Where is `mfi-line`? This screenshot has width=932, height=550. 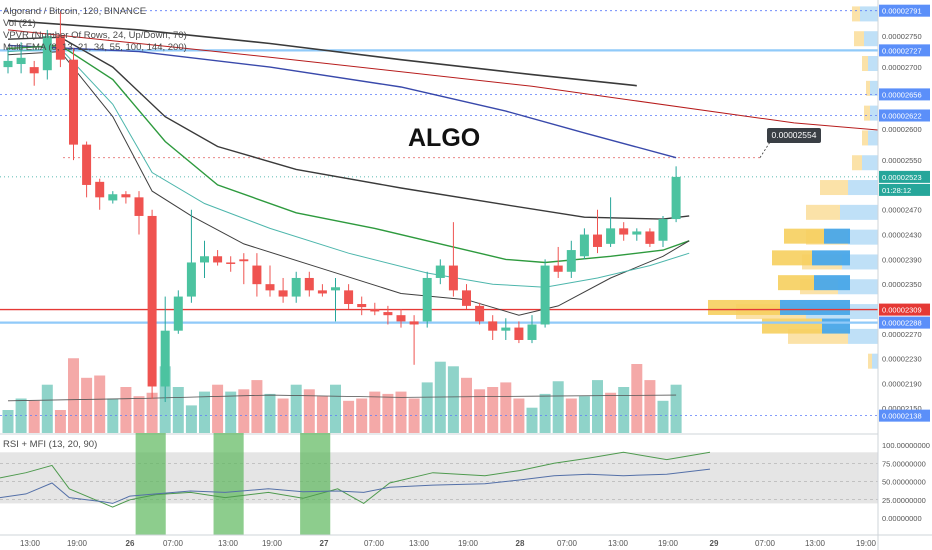
mfi-line is located at coordinates (355, 486).